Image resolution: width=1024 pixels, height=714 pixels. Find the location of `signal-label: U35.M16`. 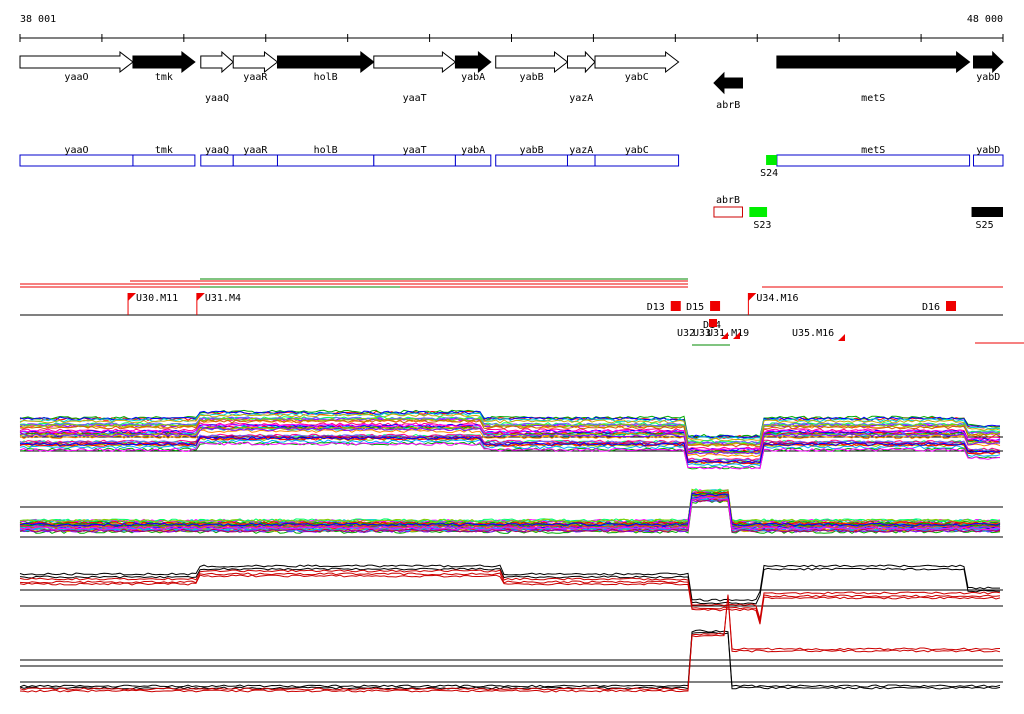

signal-label: U35.M16 is located at coordinates (813, 333).